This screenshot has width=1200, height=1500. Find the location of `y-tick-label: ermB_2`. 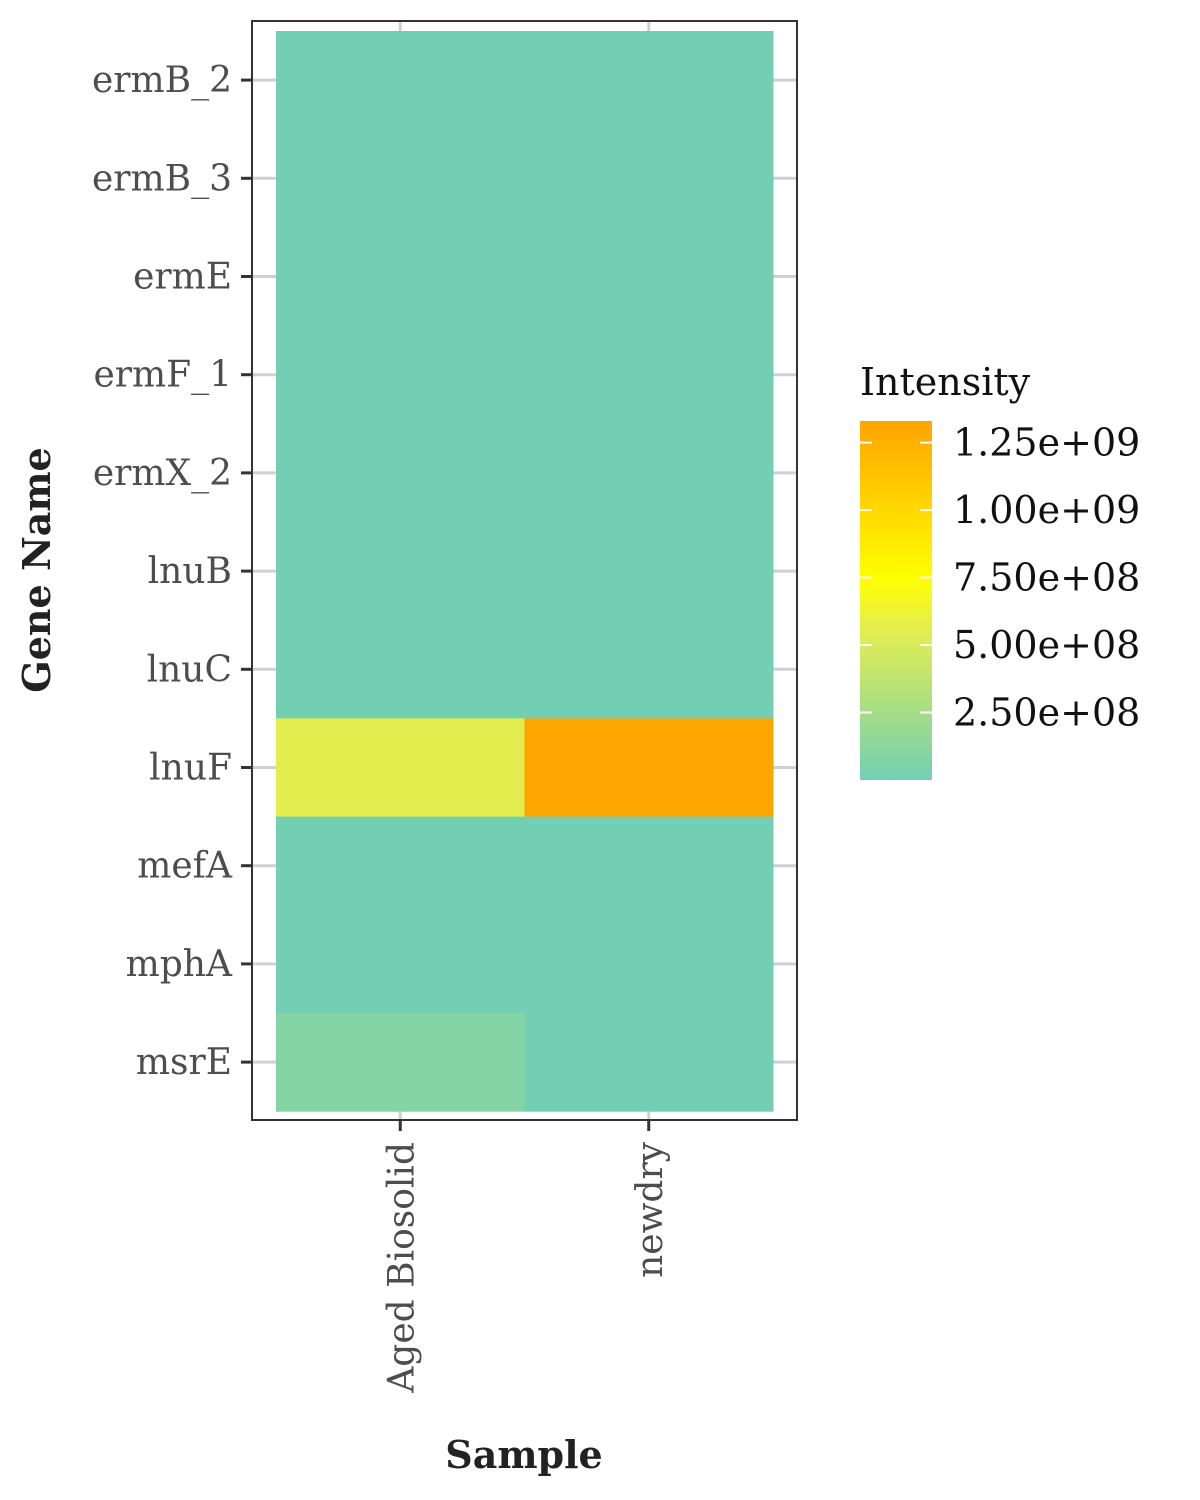

y-tick-label: ermB_2 is located at coordinates (162, 80).